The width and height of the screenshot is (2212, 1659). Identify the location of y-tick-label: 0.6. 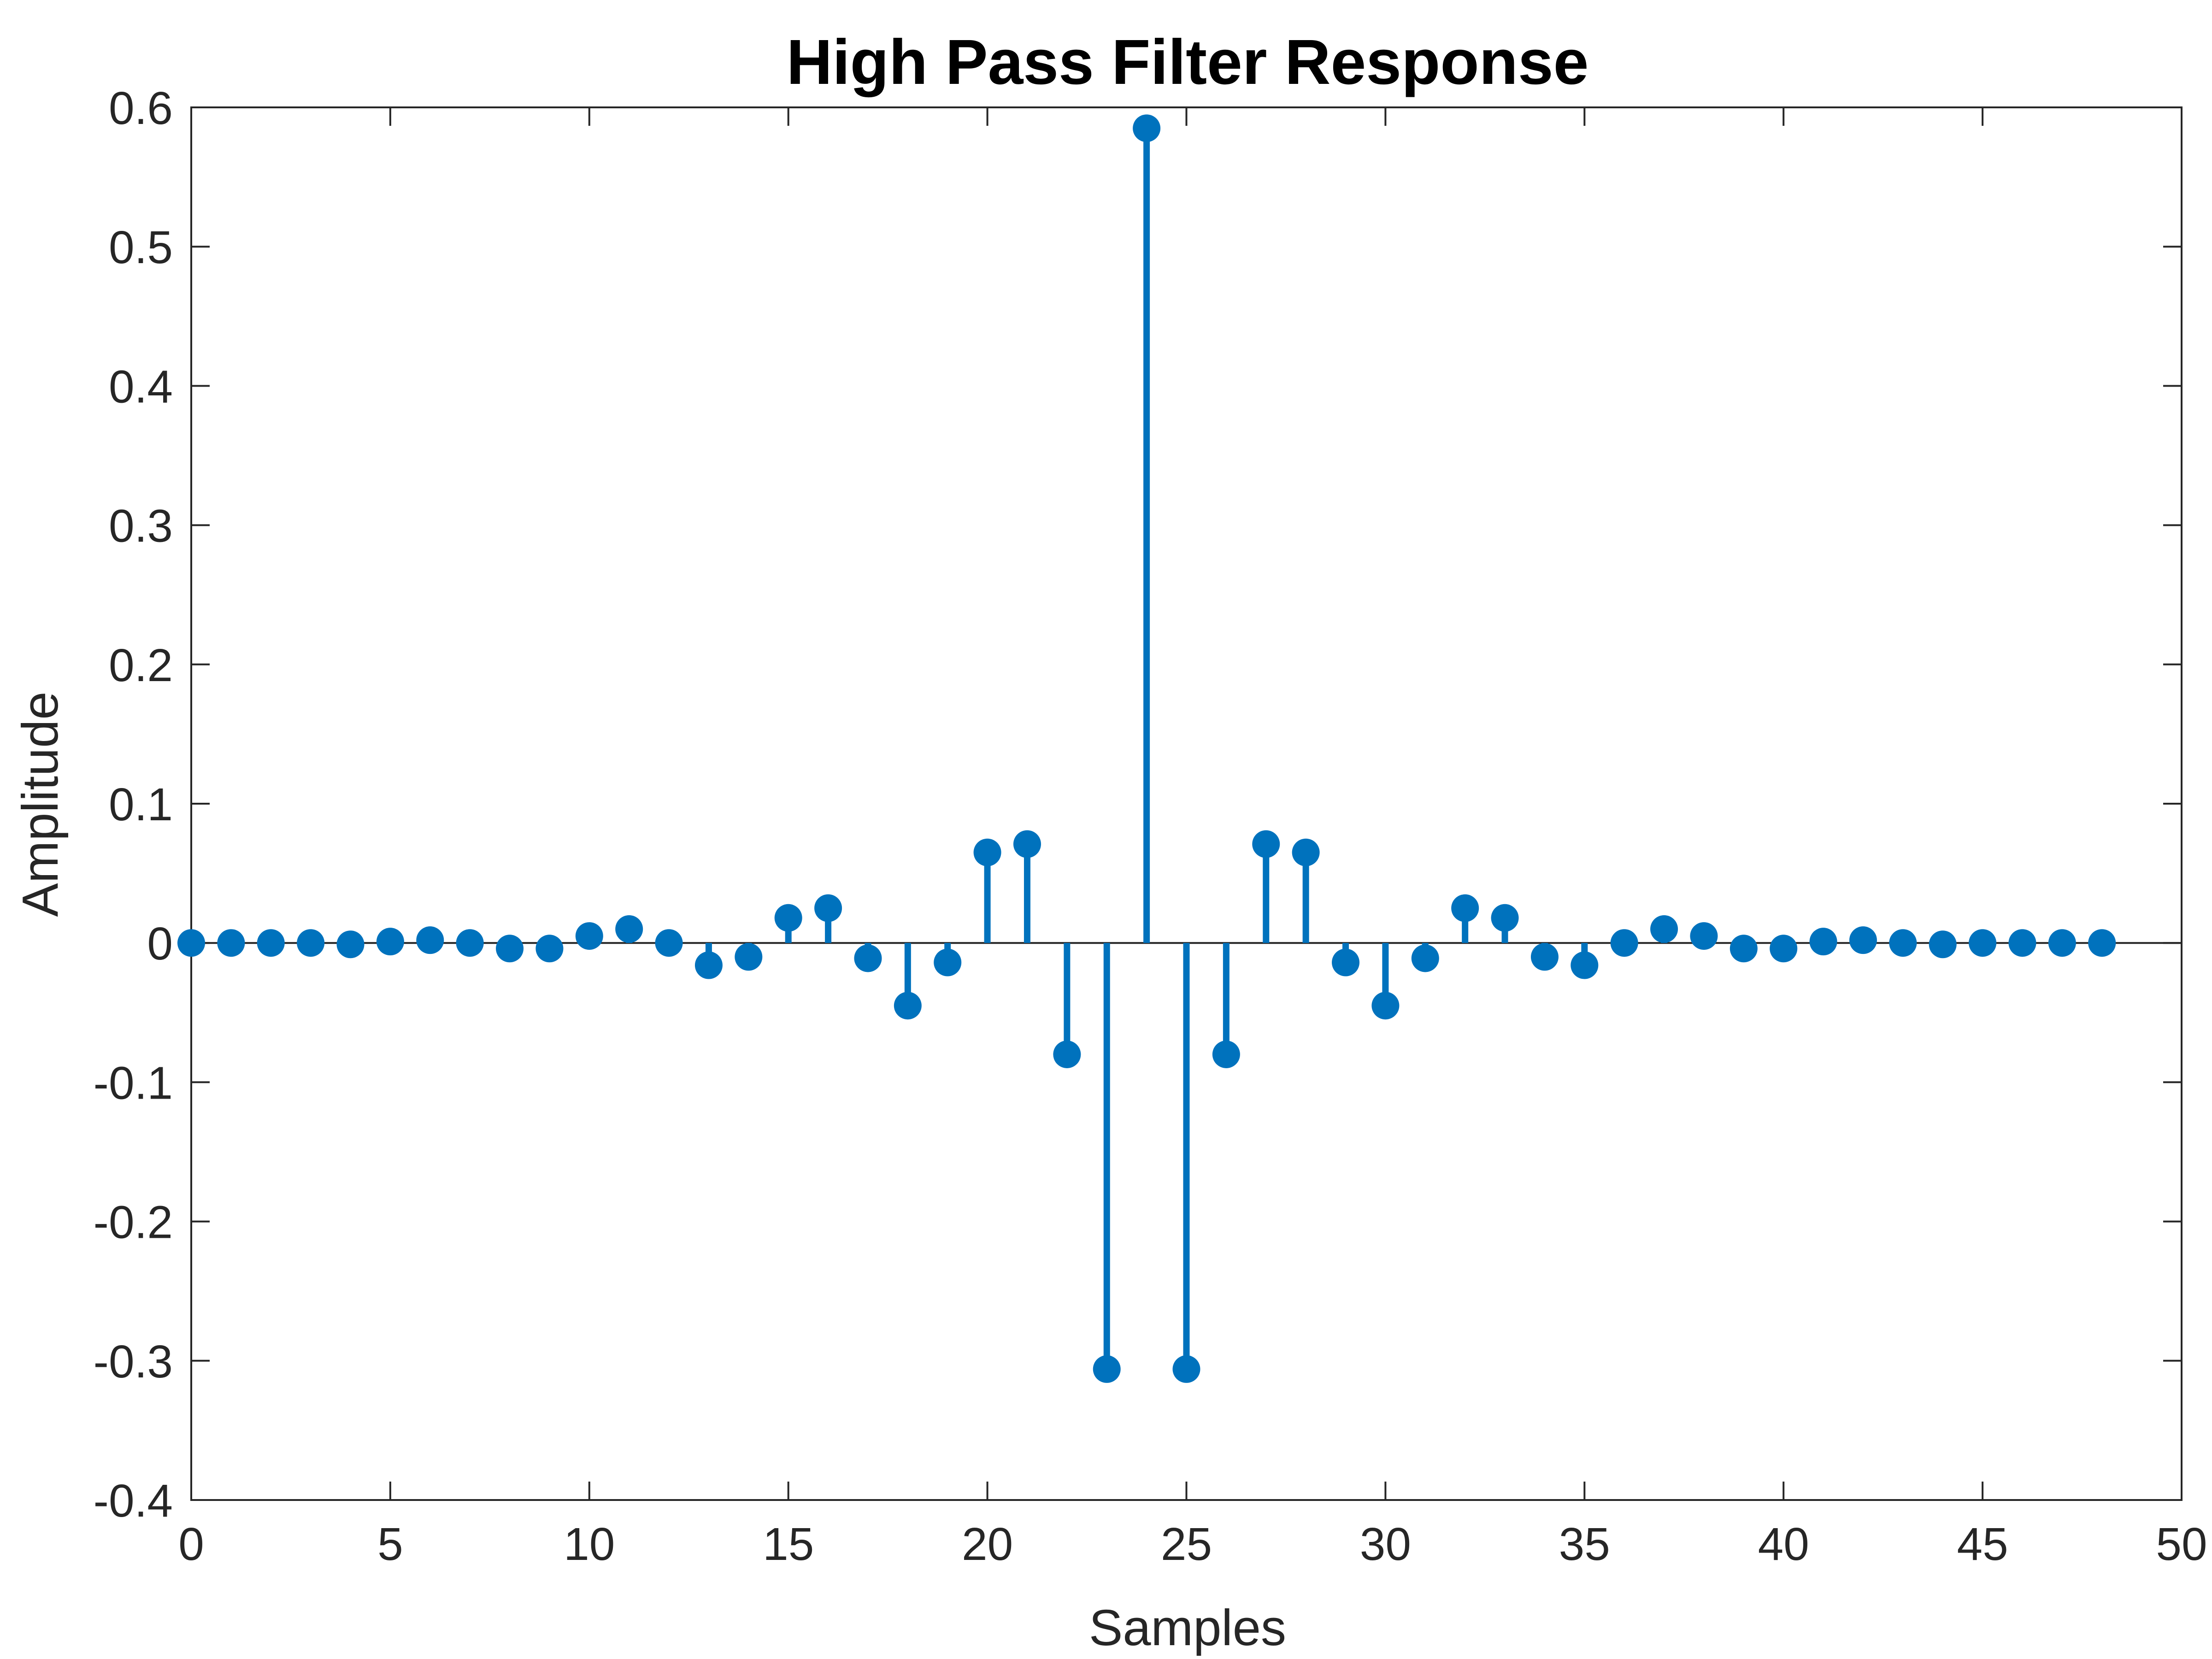
(141, 108).